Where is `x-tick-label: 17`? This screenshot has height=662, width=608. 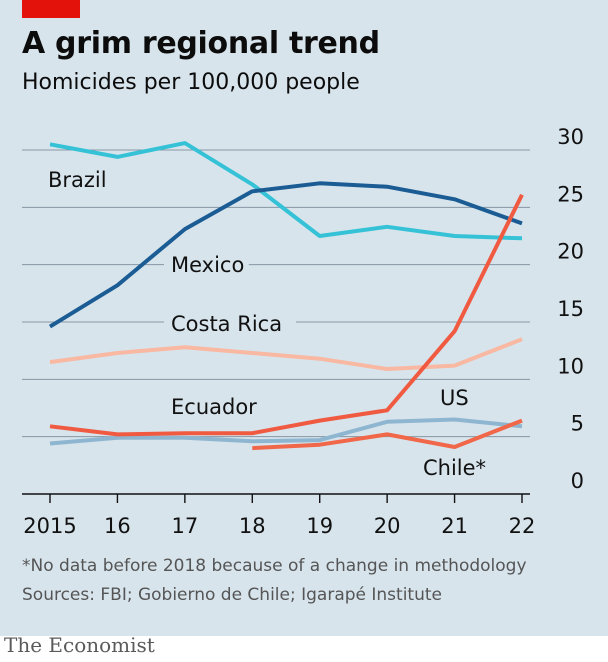
x-tick-label: 17 is located at coordinates (184, 526).